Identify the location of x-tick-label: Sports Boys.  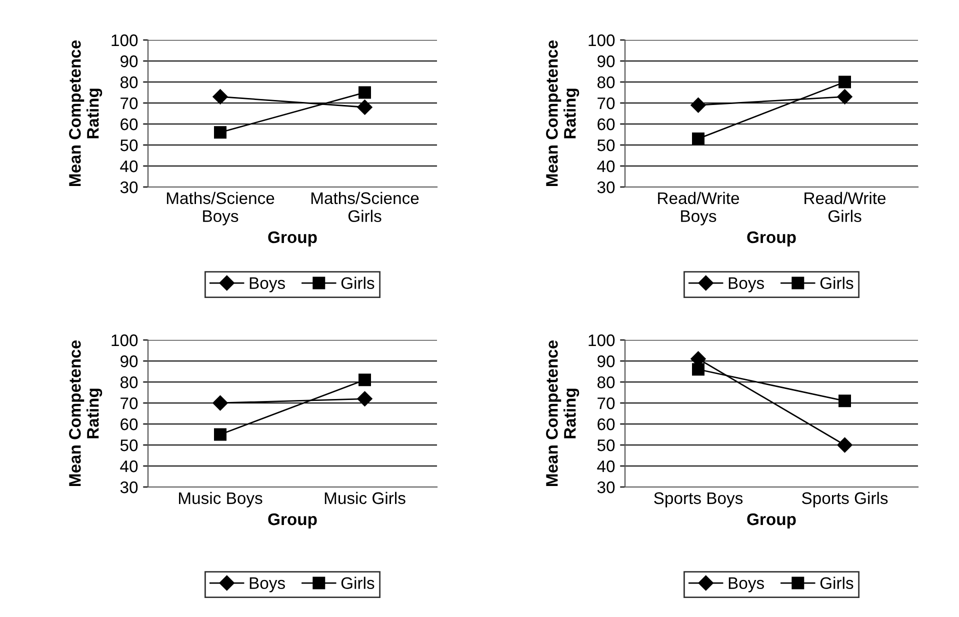
(698, 500).